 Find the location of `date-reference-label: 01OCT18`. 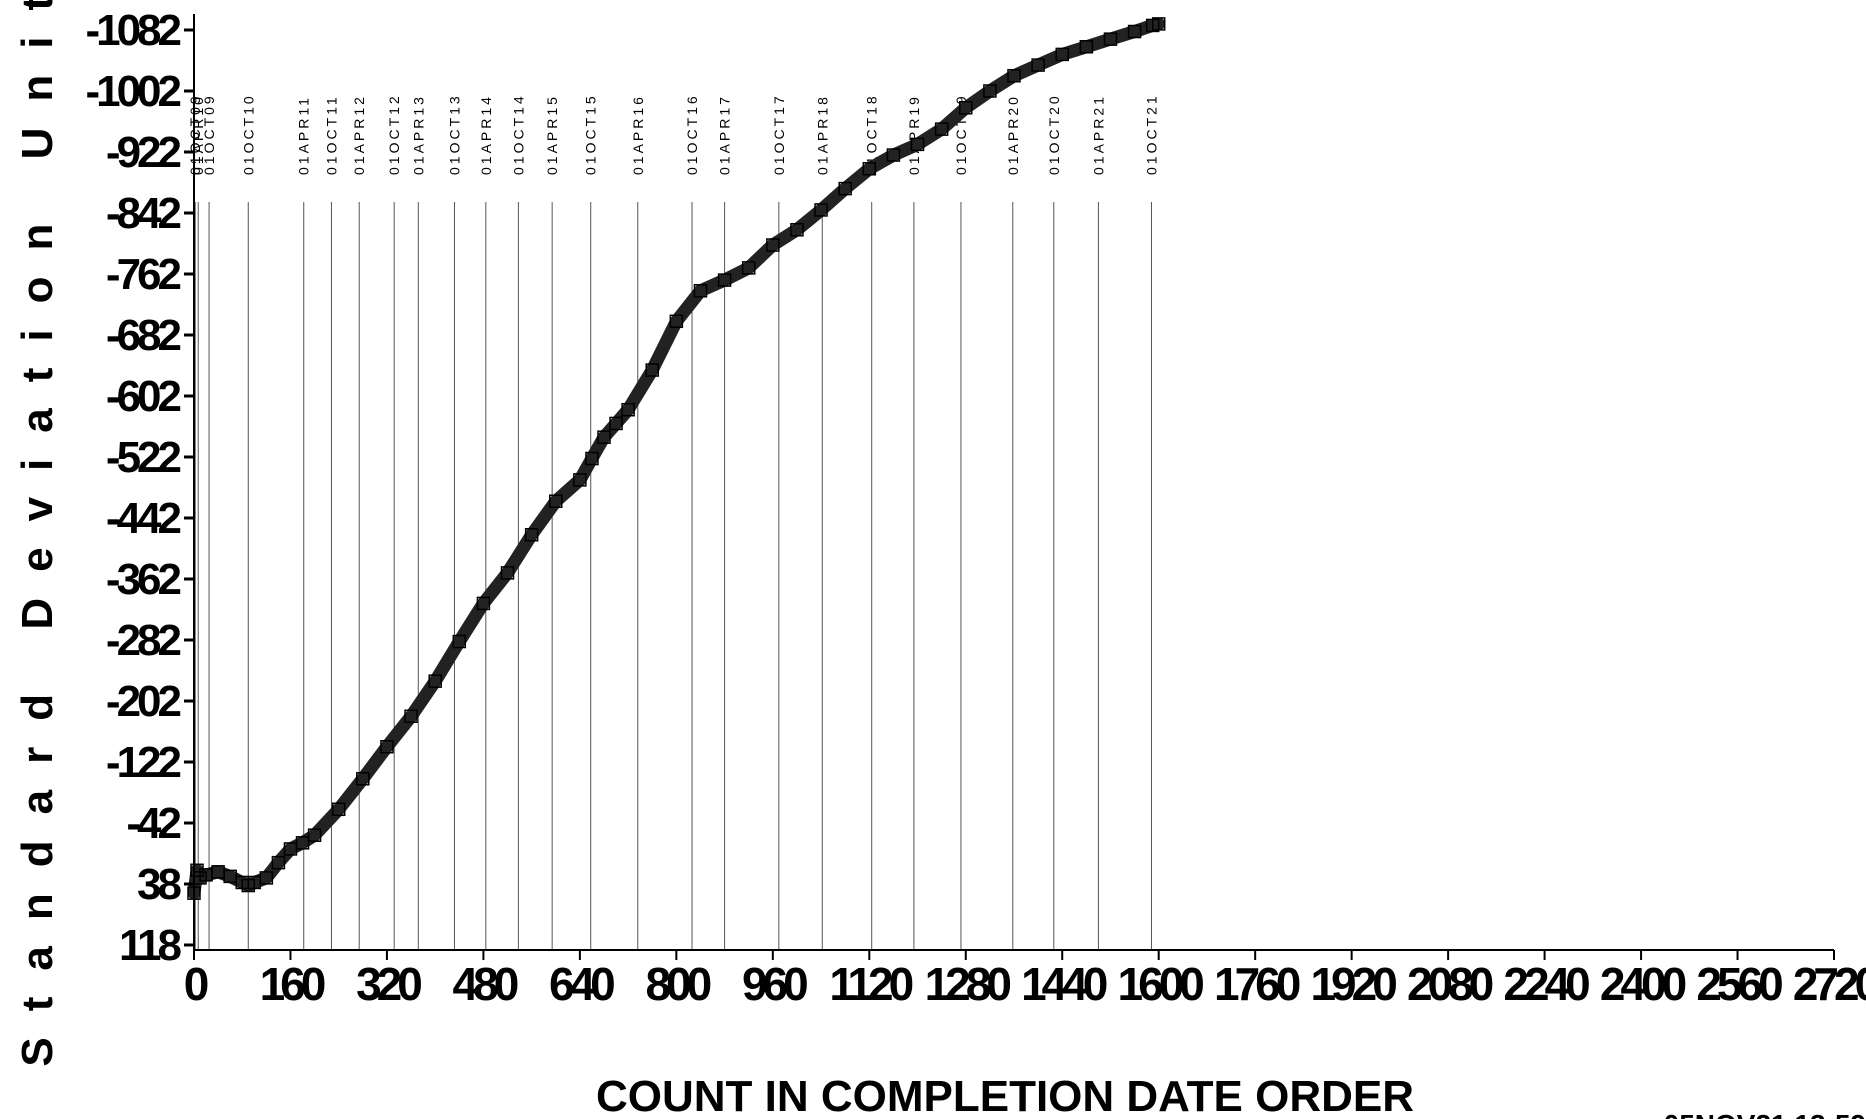

date-reference-label: 01OCT18 is located at coordinates (872, 134).